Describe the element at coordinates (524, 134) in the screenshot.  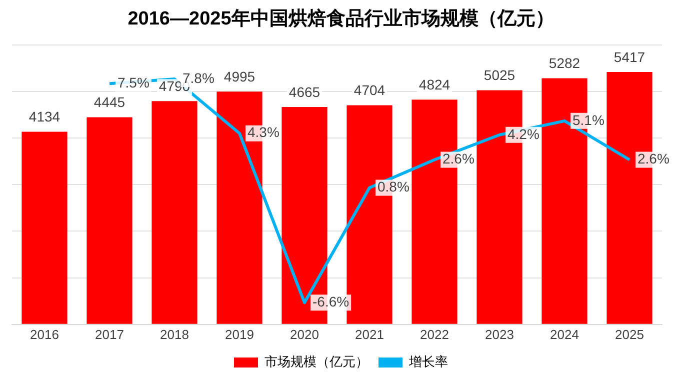
I see `data-label: 4.2%` at that location.